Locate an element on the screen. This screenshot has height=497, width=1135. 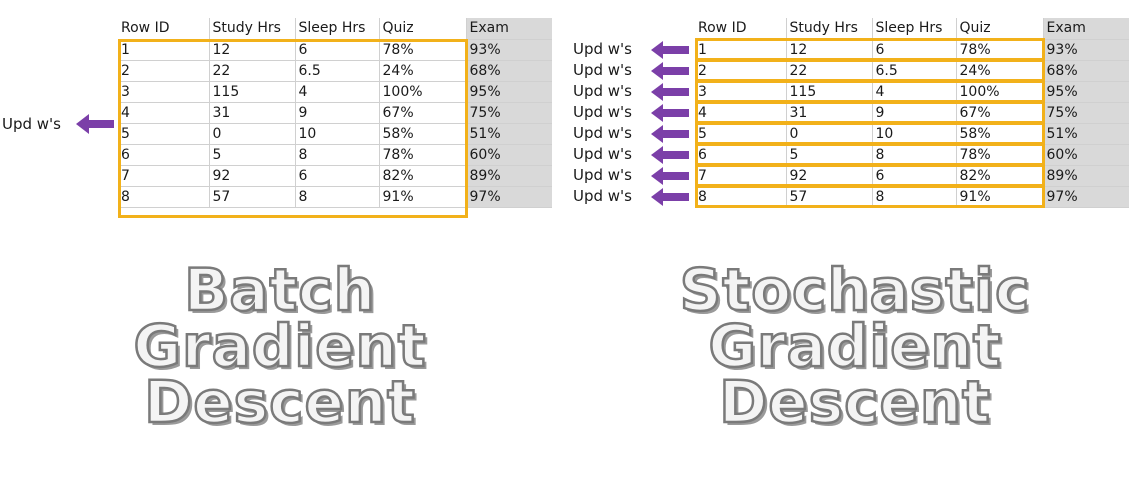
batch-title-line-3: Descent is located at coordinates (279, 402).